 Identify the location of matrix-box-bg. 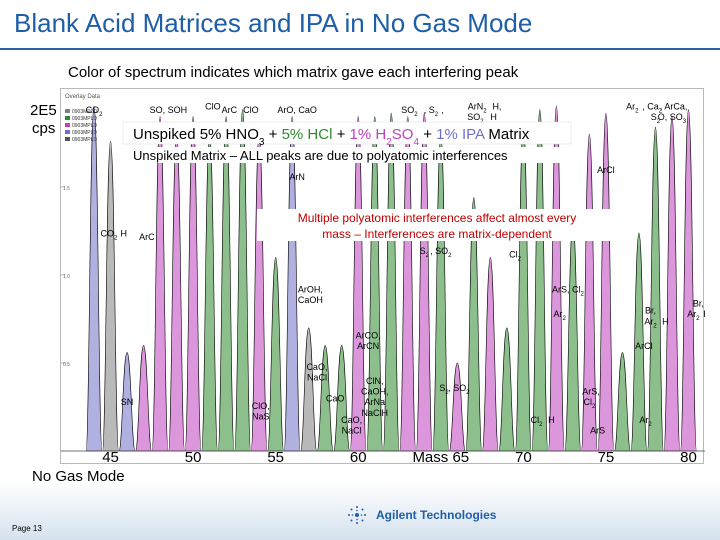
(347, 133).